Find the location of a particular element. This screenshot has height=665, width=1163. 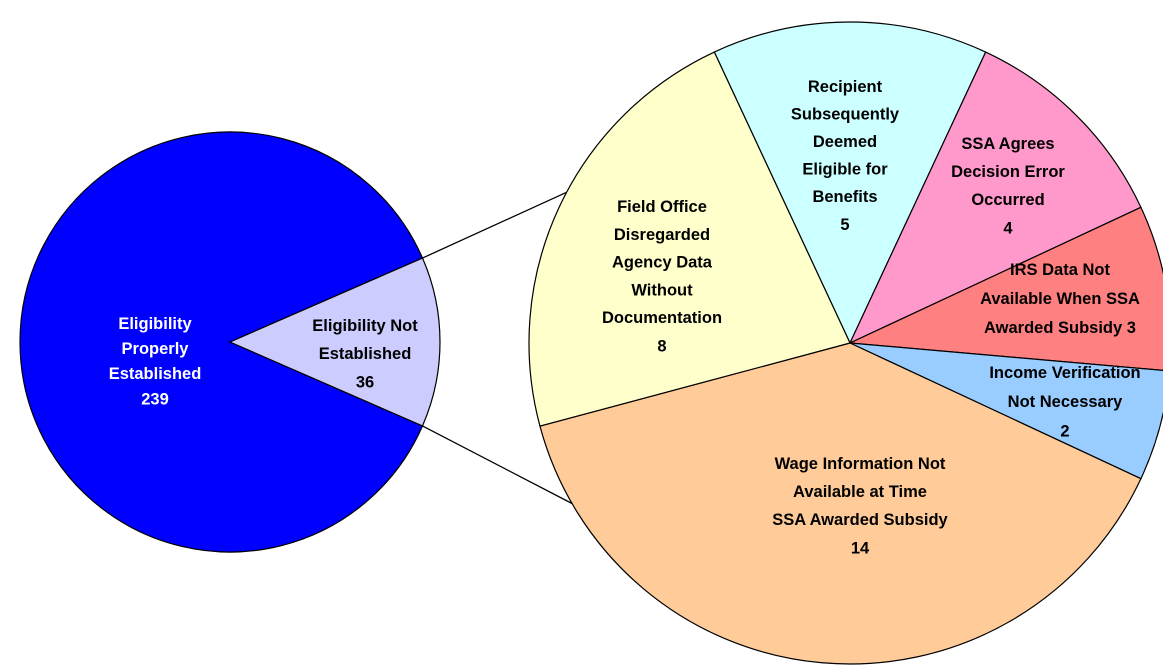

slice-label: Eligibility Not is located at coordinates (365, 326).